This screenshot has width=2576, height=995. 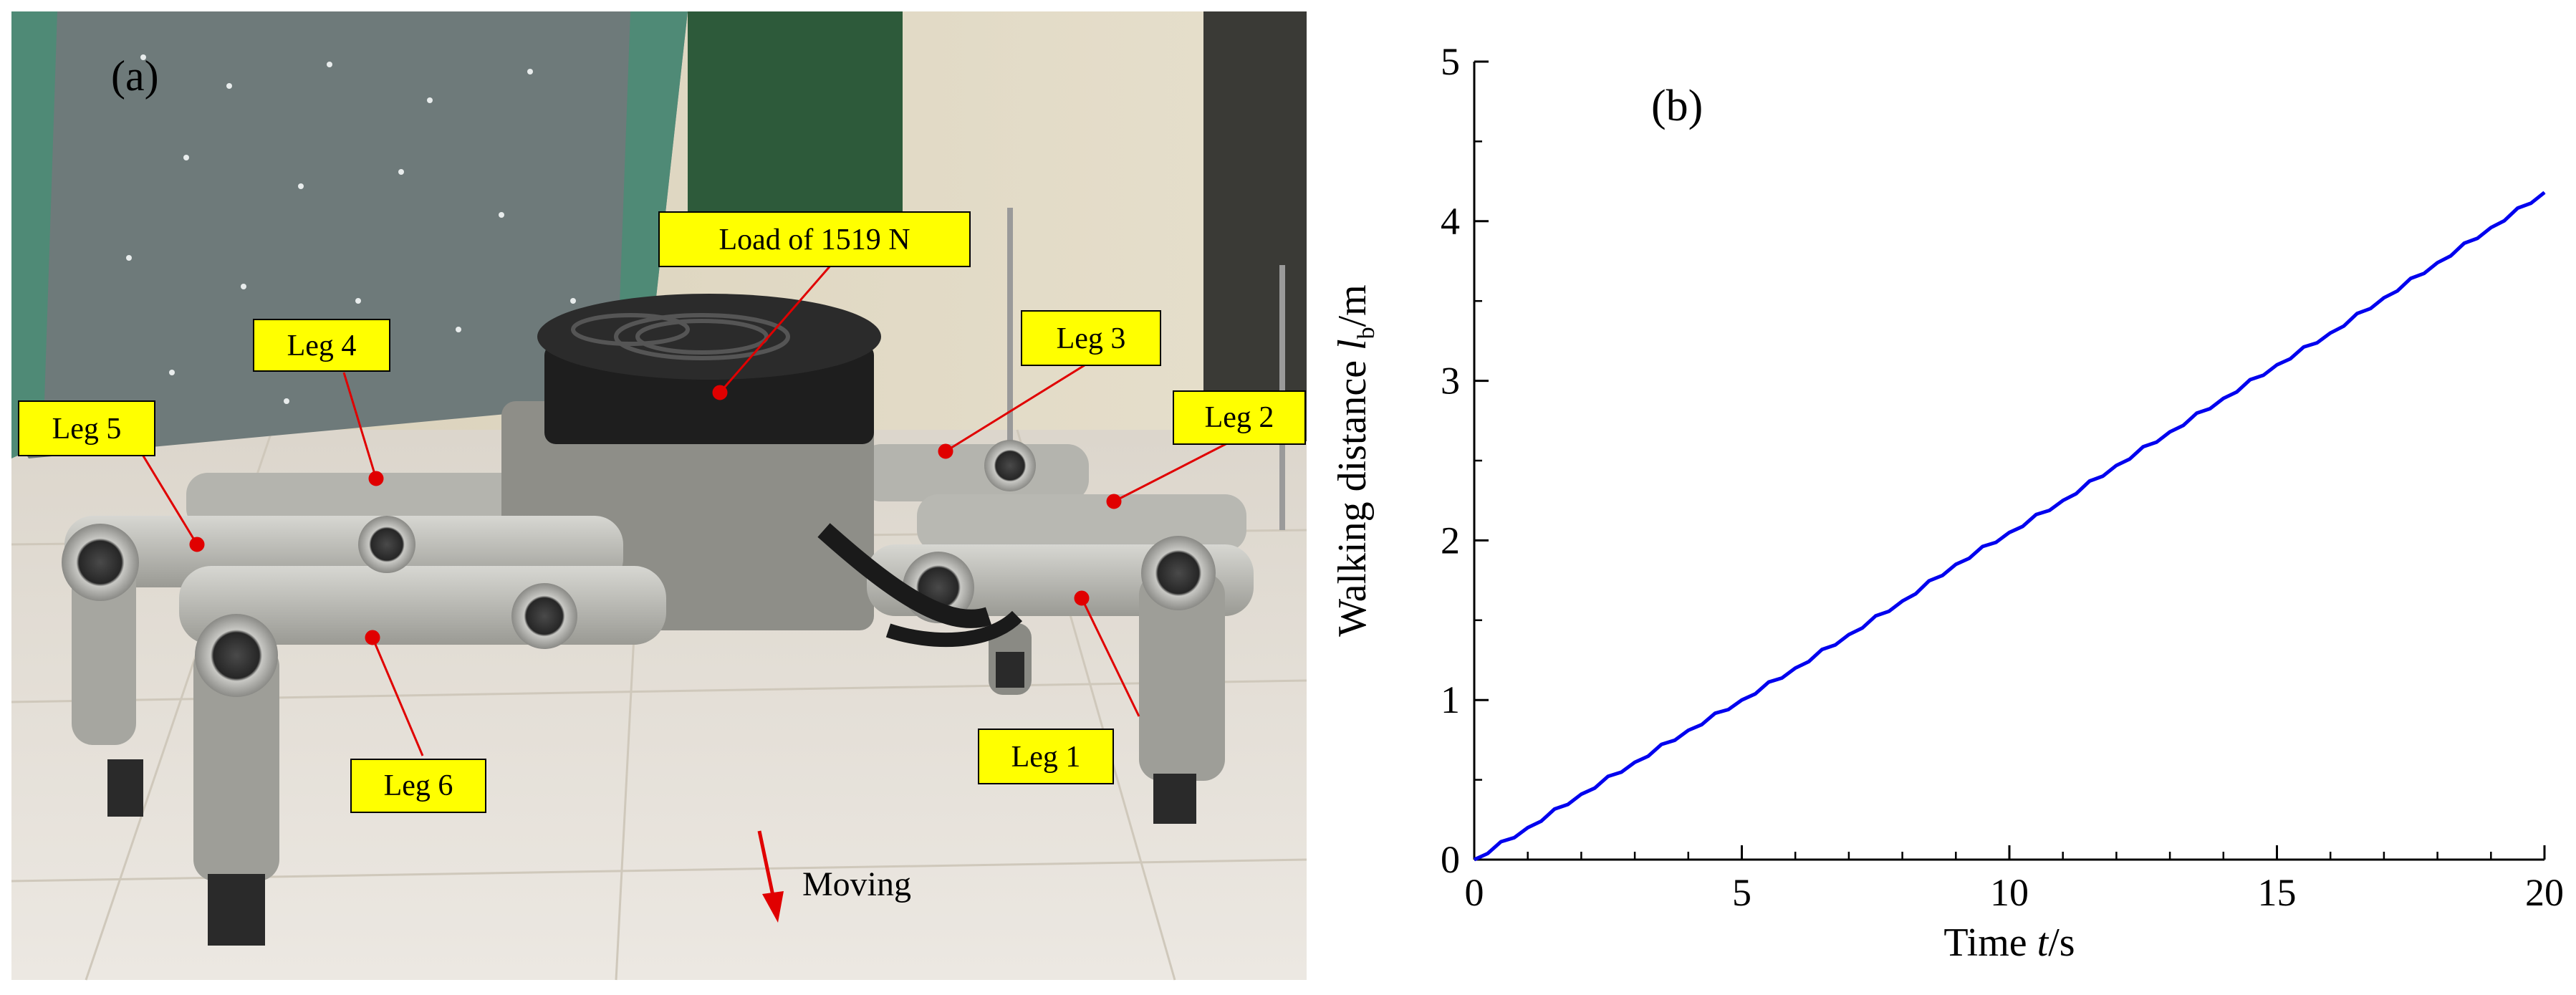 I want to click on svg-text: Leg 2, so click(x=1239, y=417).